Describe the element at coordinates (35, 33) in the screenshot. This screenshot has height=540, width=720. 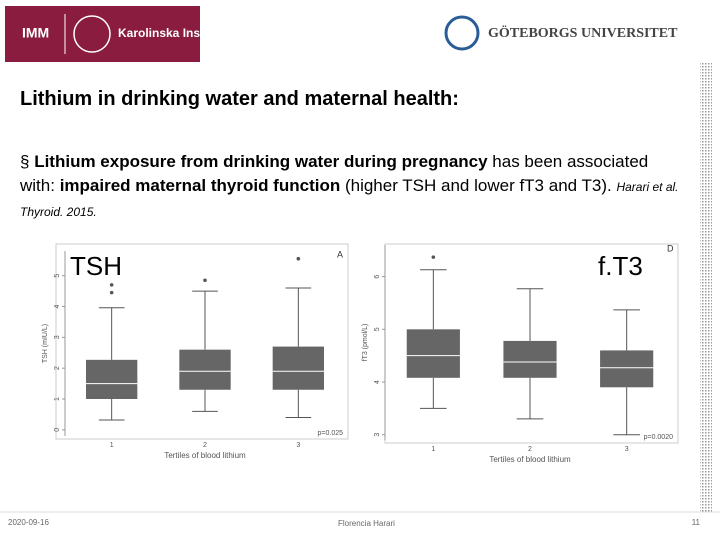
I see `imm-logo: IMM` at that location.